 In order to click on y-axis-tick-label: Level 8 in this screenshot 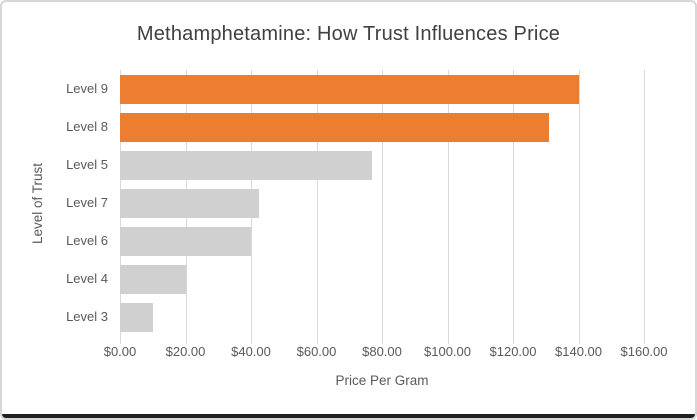, I will do `click(87, 126)`.